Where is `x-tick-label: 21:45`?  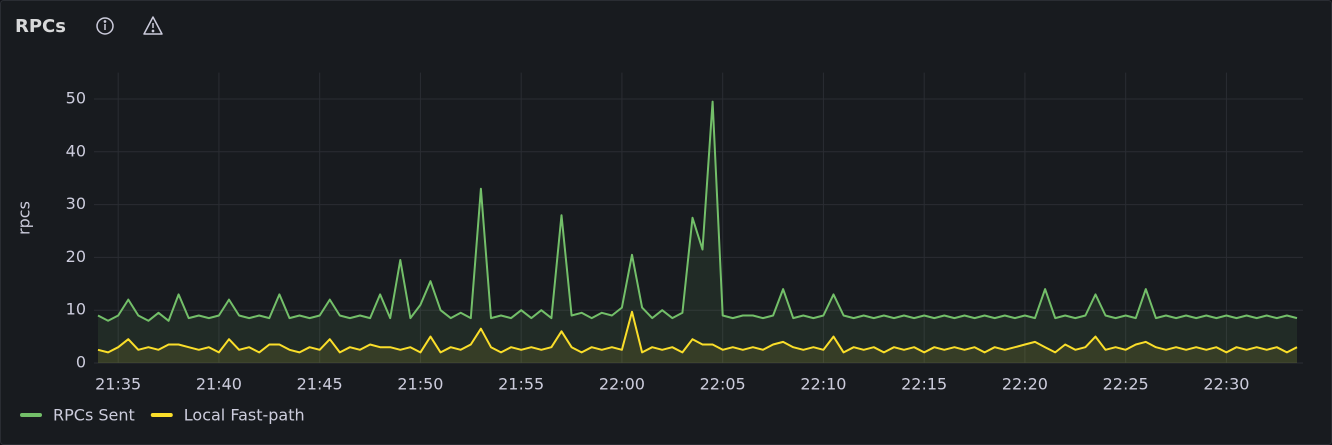
x-tick-label: 21:45 is located at coordinates (320, 384).